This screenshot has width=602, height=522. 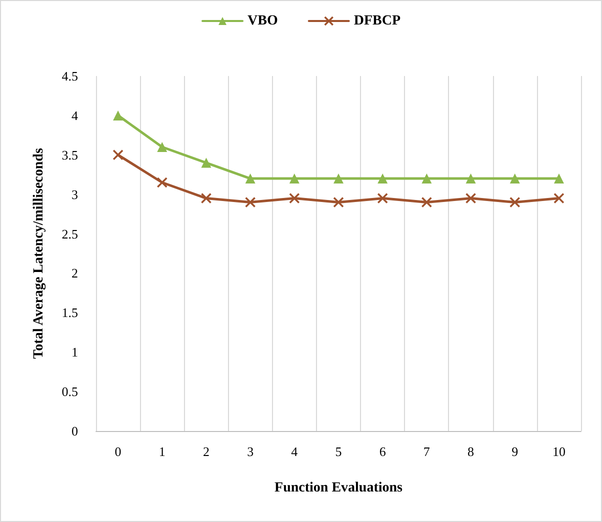 What do you see at coordinates (377, 21) in the screenshot?
I see `legend-label: DFBCP` at bounding box center [377, 21].